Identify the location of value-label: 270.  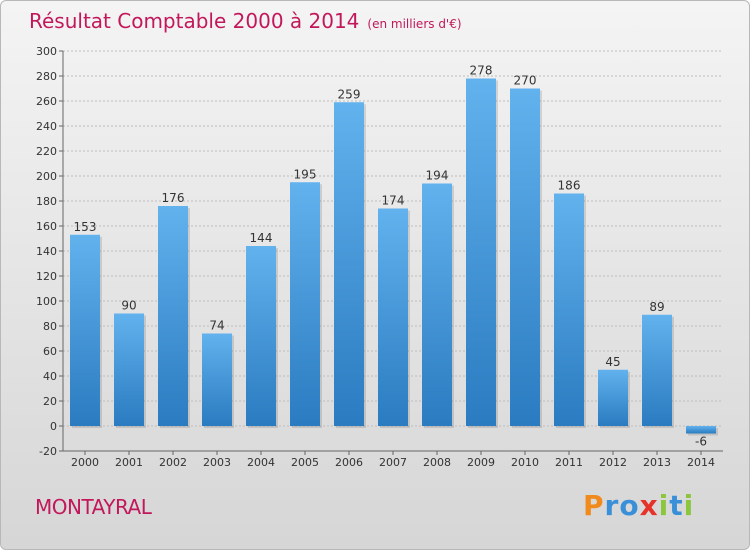
(525, 81).